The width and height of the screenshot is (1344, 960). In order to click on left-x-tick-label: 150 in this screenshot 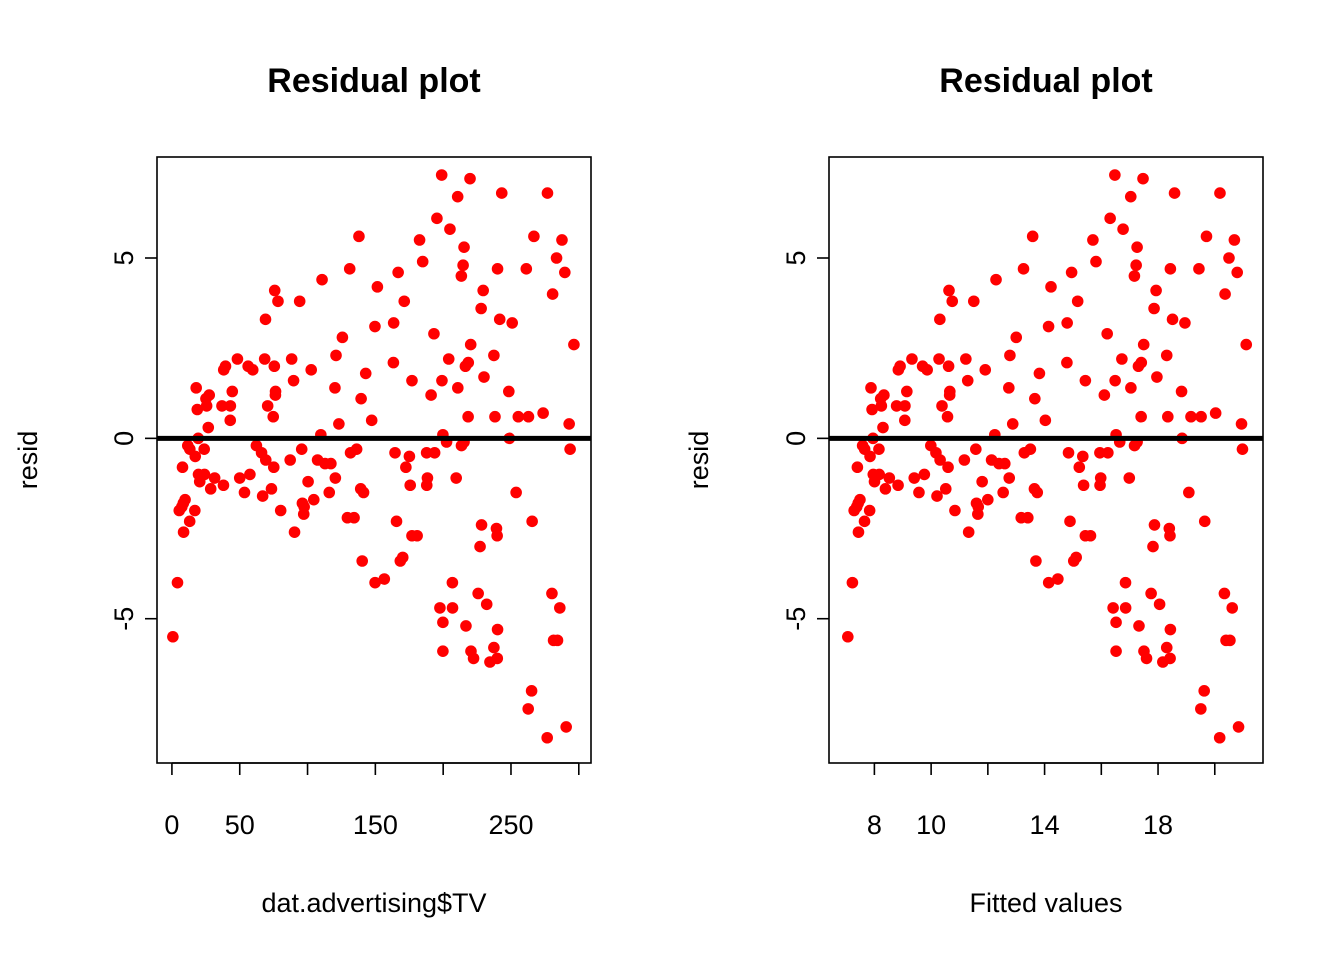, I will do `click(375, 825)`.